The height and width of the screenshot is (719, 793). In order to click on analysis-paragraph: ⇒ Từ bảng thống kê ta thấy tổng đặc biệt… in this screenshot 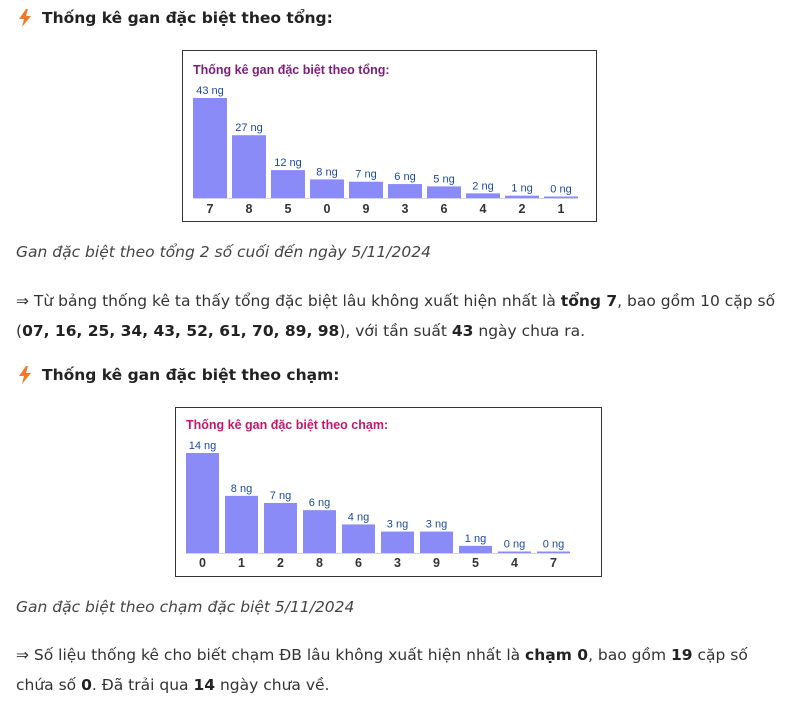, I will do `click(396, 316)`.